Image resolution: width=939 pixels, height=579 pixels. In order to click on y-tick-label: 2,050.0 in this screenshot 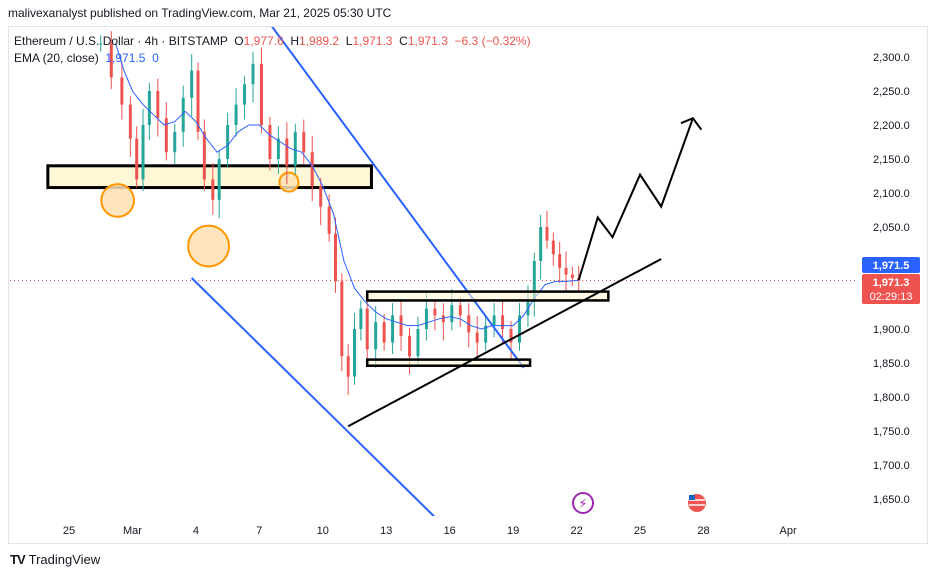, I will do `click(891, 228)`.